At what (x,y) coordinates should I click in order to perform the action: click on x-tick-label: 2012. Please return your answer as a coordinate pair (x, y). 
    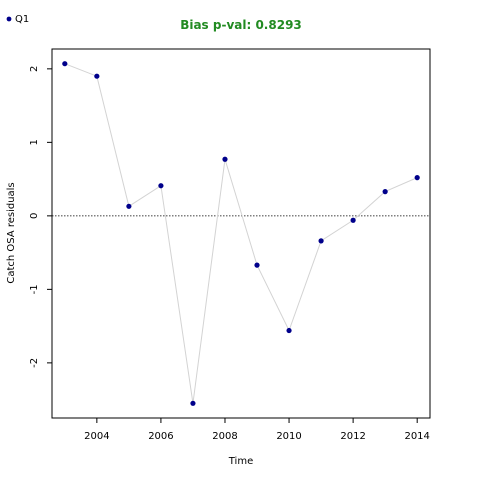
    Looking at the image, I should click on (352, 436).